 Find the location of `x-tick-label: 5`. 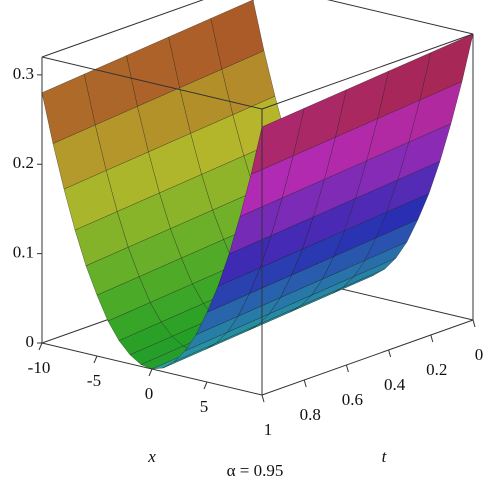

x-tick-label: 5 is located at coordinates (204, 406).